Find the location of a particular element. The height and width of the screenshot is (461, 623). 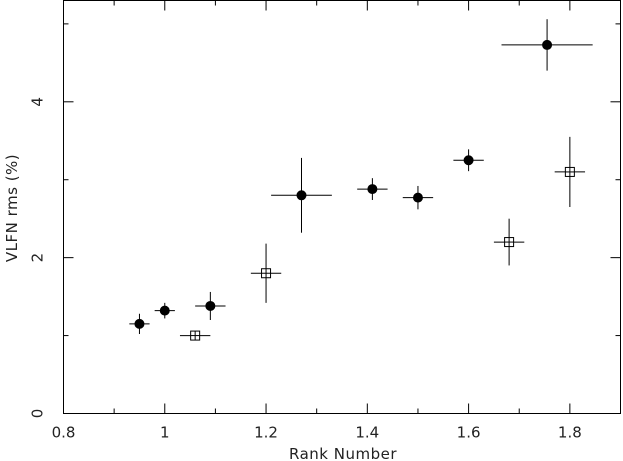

x-tick-label: 1.4 is located at coordinates (367, 433).